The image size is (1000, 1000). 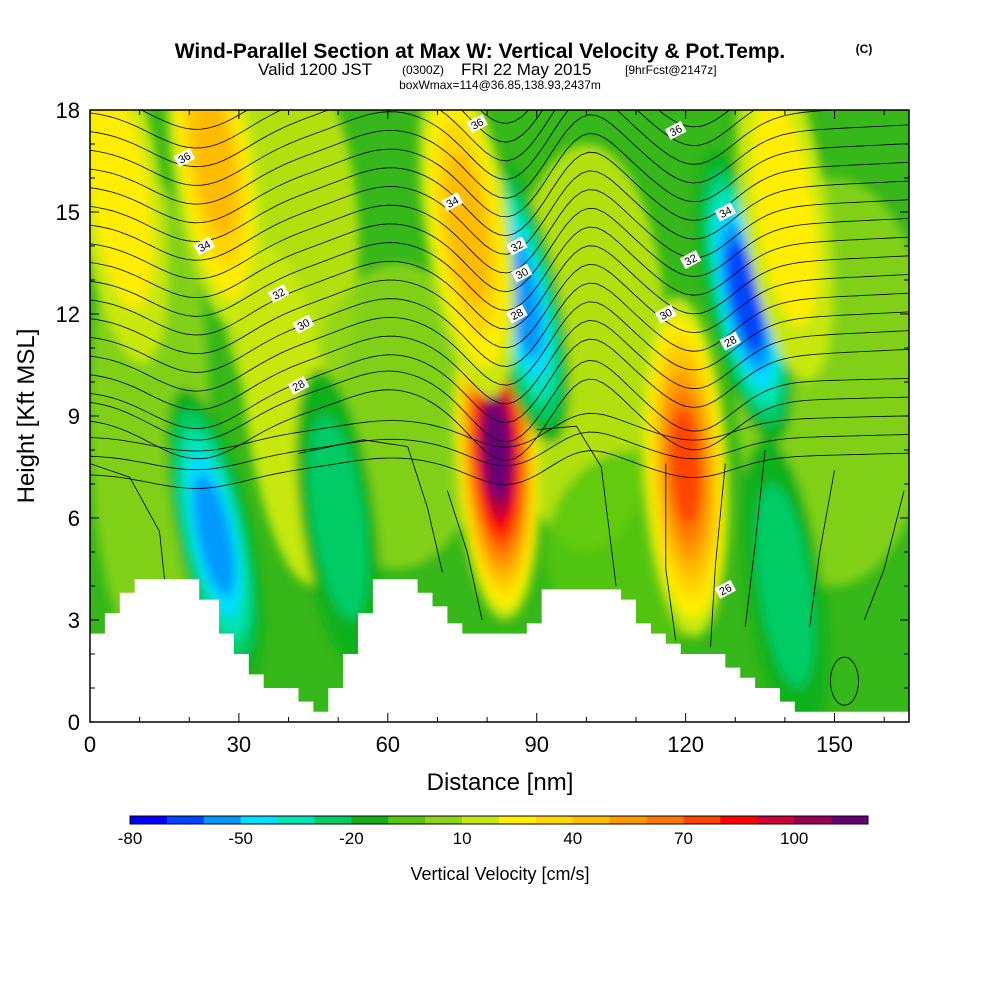 What do you see at coordinates (388, 744) in the screenshot?
I see `x-tick-label: 60` at bounding box center [388, 744].